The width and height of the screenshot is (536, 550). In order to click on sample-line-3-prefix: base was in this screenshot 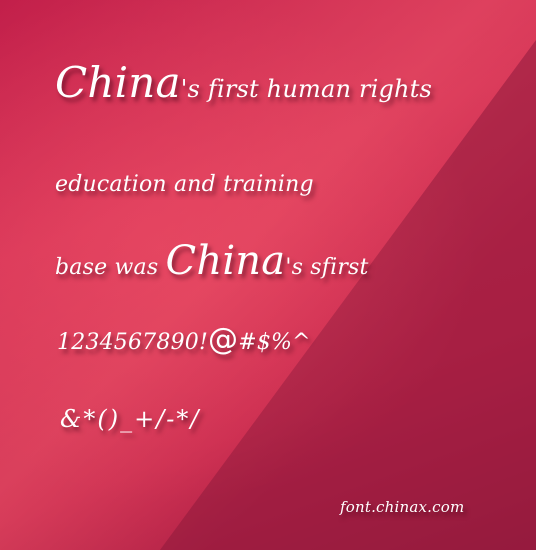, I will do `click(110, 267)`.